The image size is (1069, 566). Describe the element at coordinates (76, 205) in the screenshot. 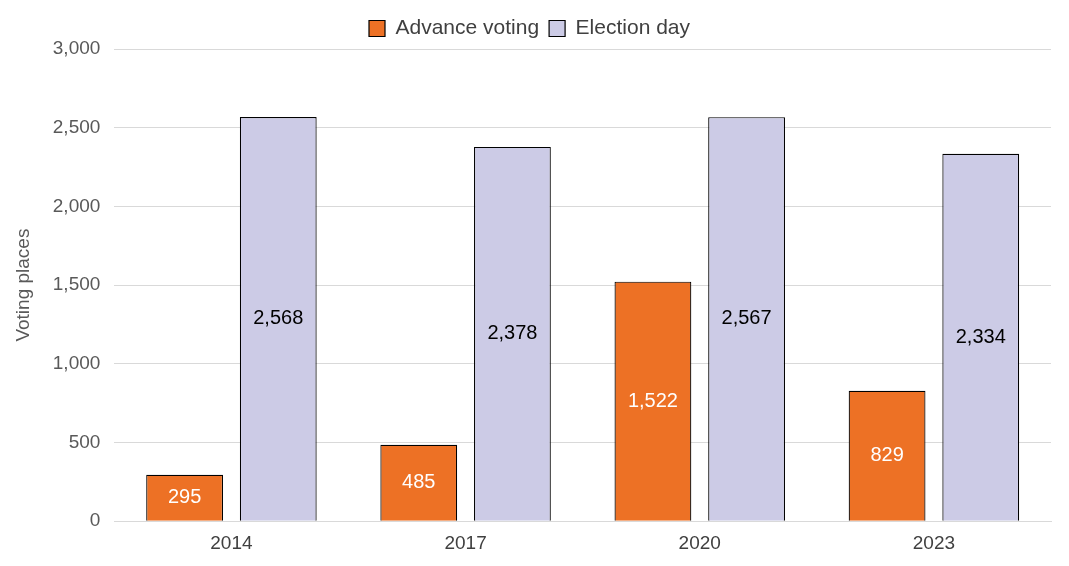

I see `y-tick-label: 2,000` at that location.